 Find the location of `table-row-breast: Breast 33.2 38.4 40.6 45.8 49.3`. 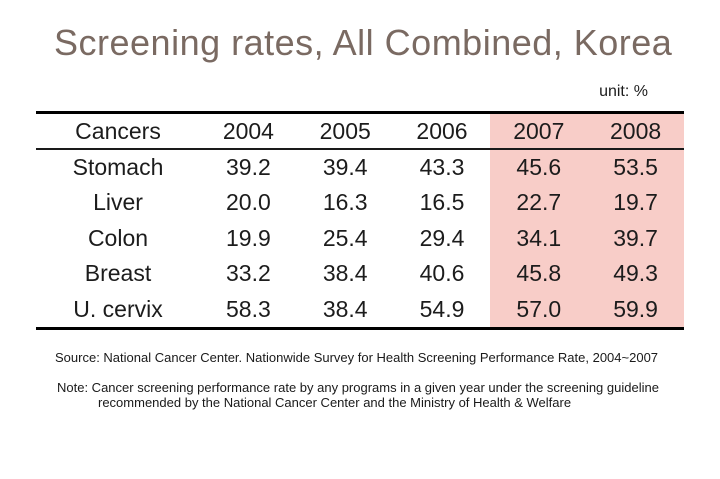

table-row-breast: Breast 33.2 38.4 40.6 45.8 49.3 is located at coordinates (360, 274).